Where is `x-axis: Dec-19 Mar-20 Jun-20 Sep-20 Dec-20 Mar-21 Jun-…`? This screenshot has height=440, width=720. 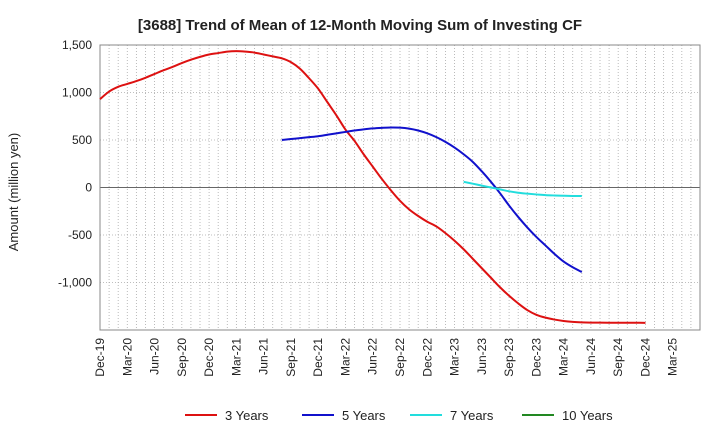 x-axis: Dec-19 Mar-20 Jun-20 Sep-20 Dec-20 Mar-21 Jun-… is located at coordinates (386, 357).